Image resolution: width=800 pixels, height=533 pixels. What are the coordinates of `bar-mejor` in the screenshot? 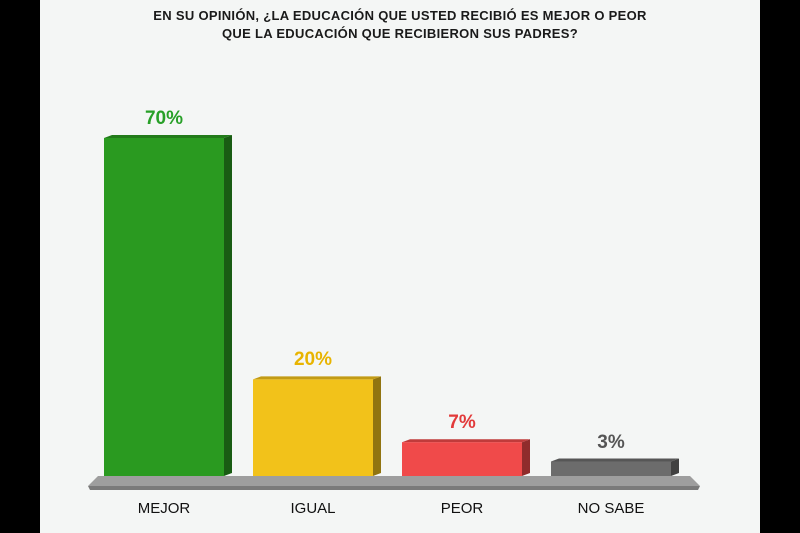 It's located at (168, 305).